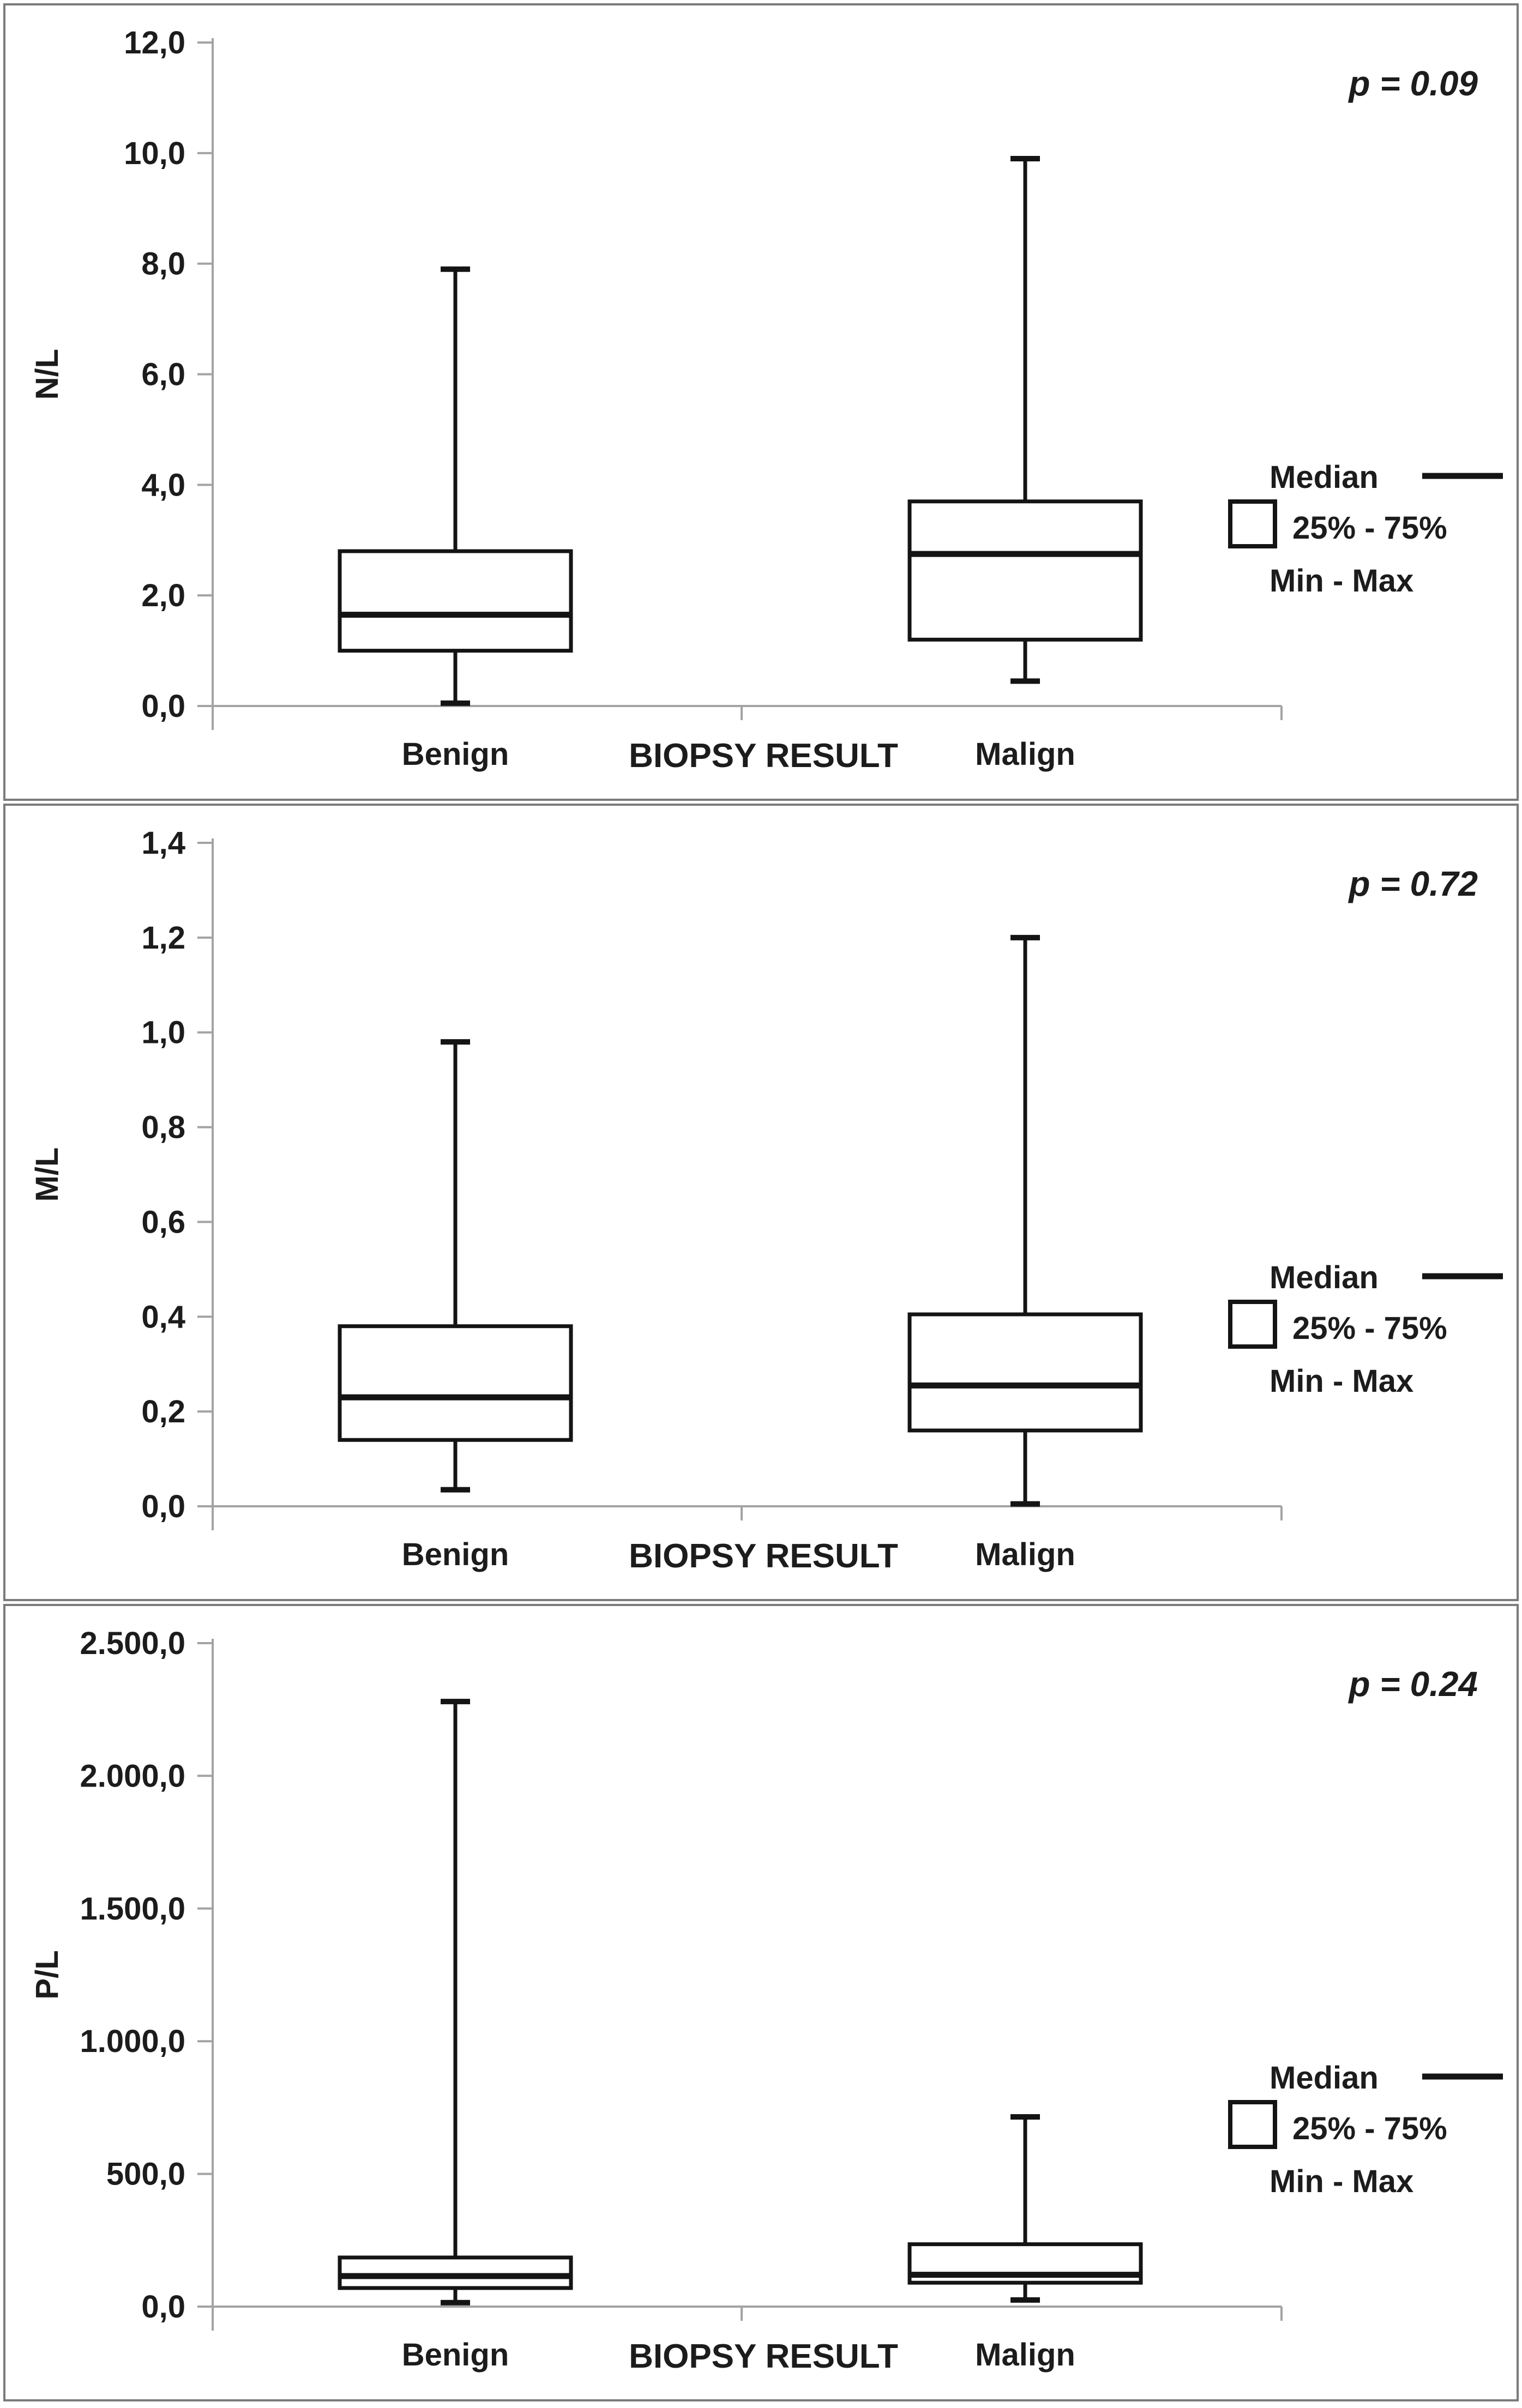 Image resolution: width=1522 pixels, height=2408 pixels. What do you see at coordinates (154, 153) in the screenshot?
I see `y-tick-label: 10,0` at bounding box center [154, 153].